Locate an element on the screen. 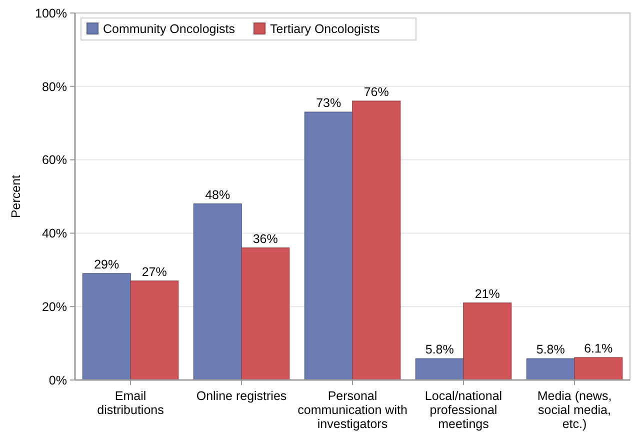 The width and height of the screenshot is (640, 433). y-tick-label: 100% is located at coordinates (51, 13).